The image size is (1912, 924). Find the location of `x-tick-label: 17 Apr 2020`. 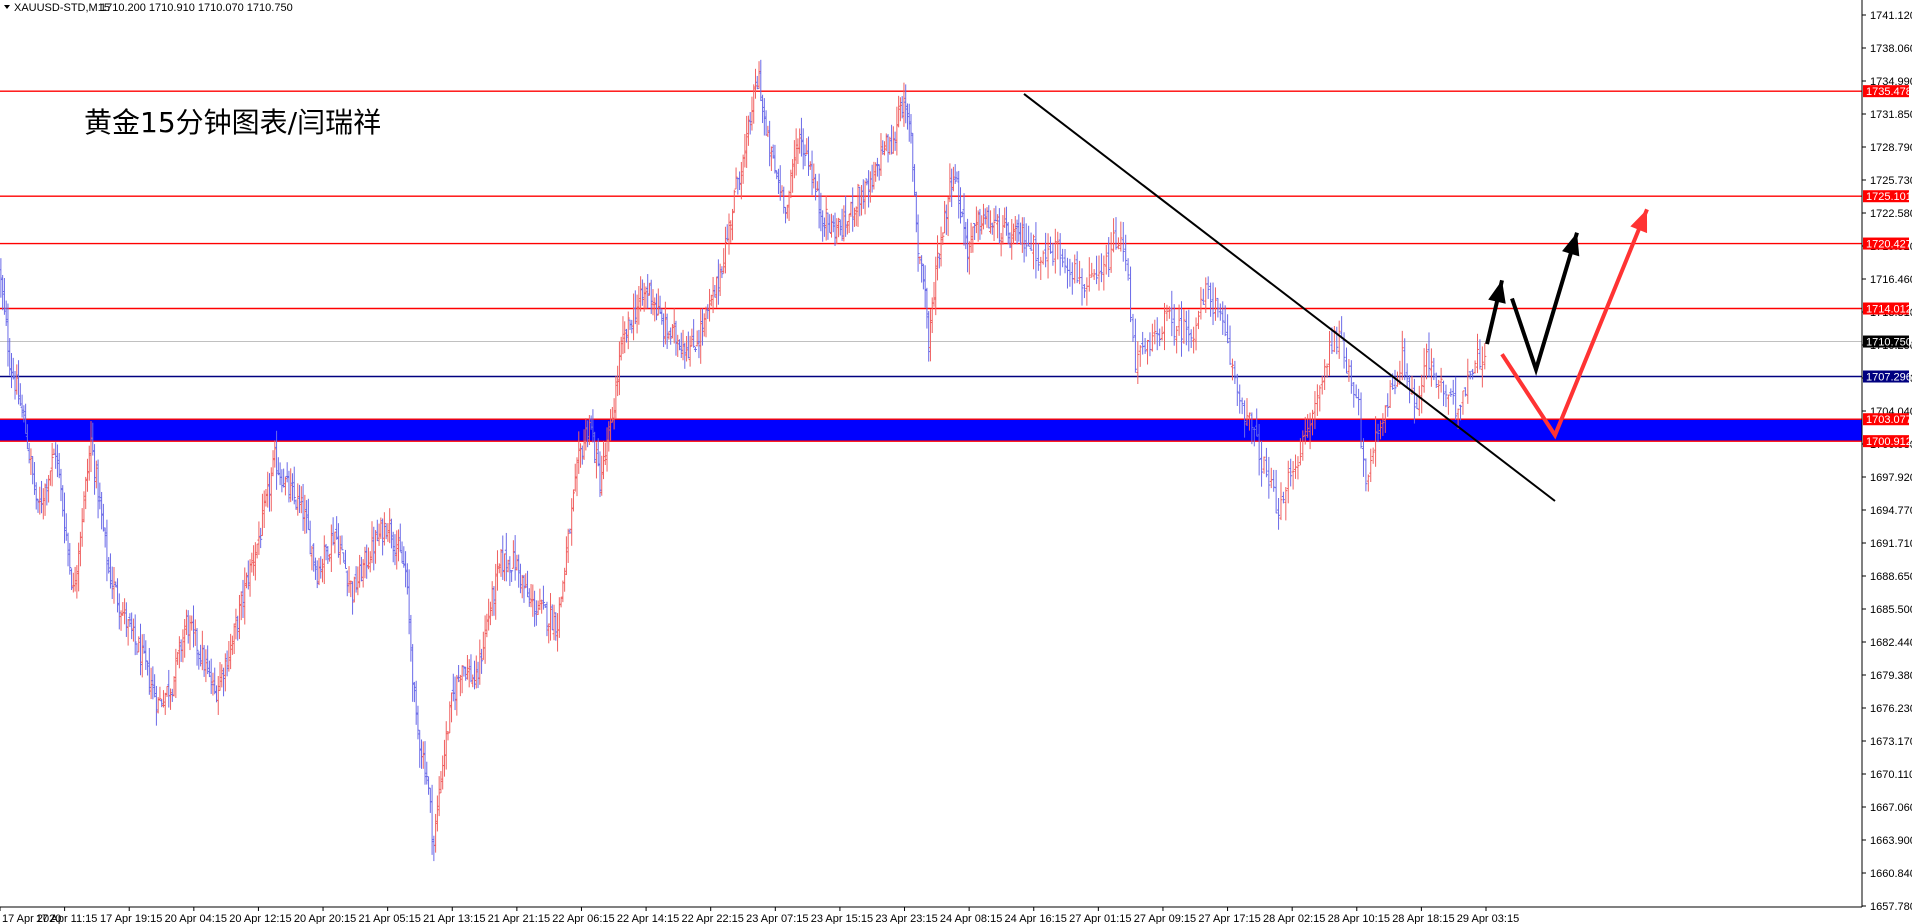

x-tick-label: 17 Apr 2020 is located at coordinates (31, 918).